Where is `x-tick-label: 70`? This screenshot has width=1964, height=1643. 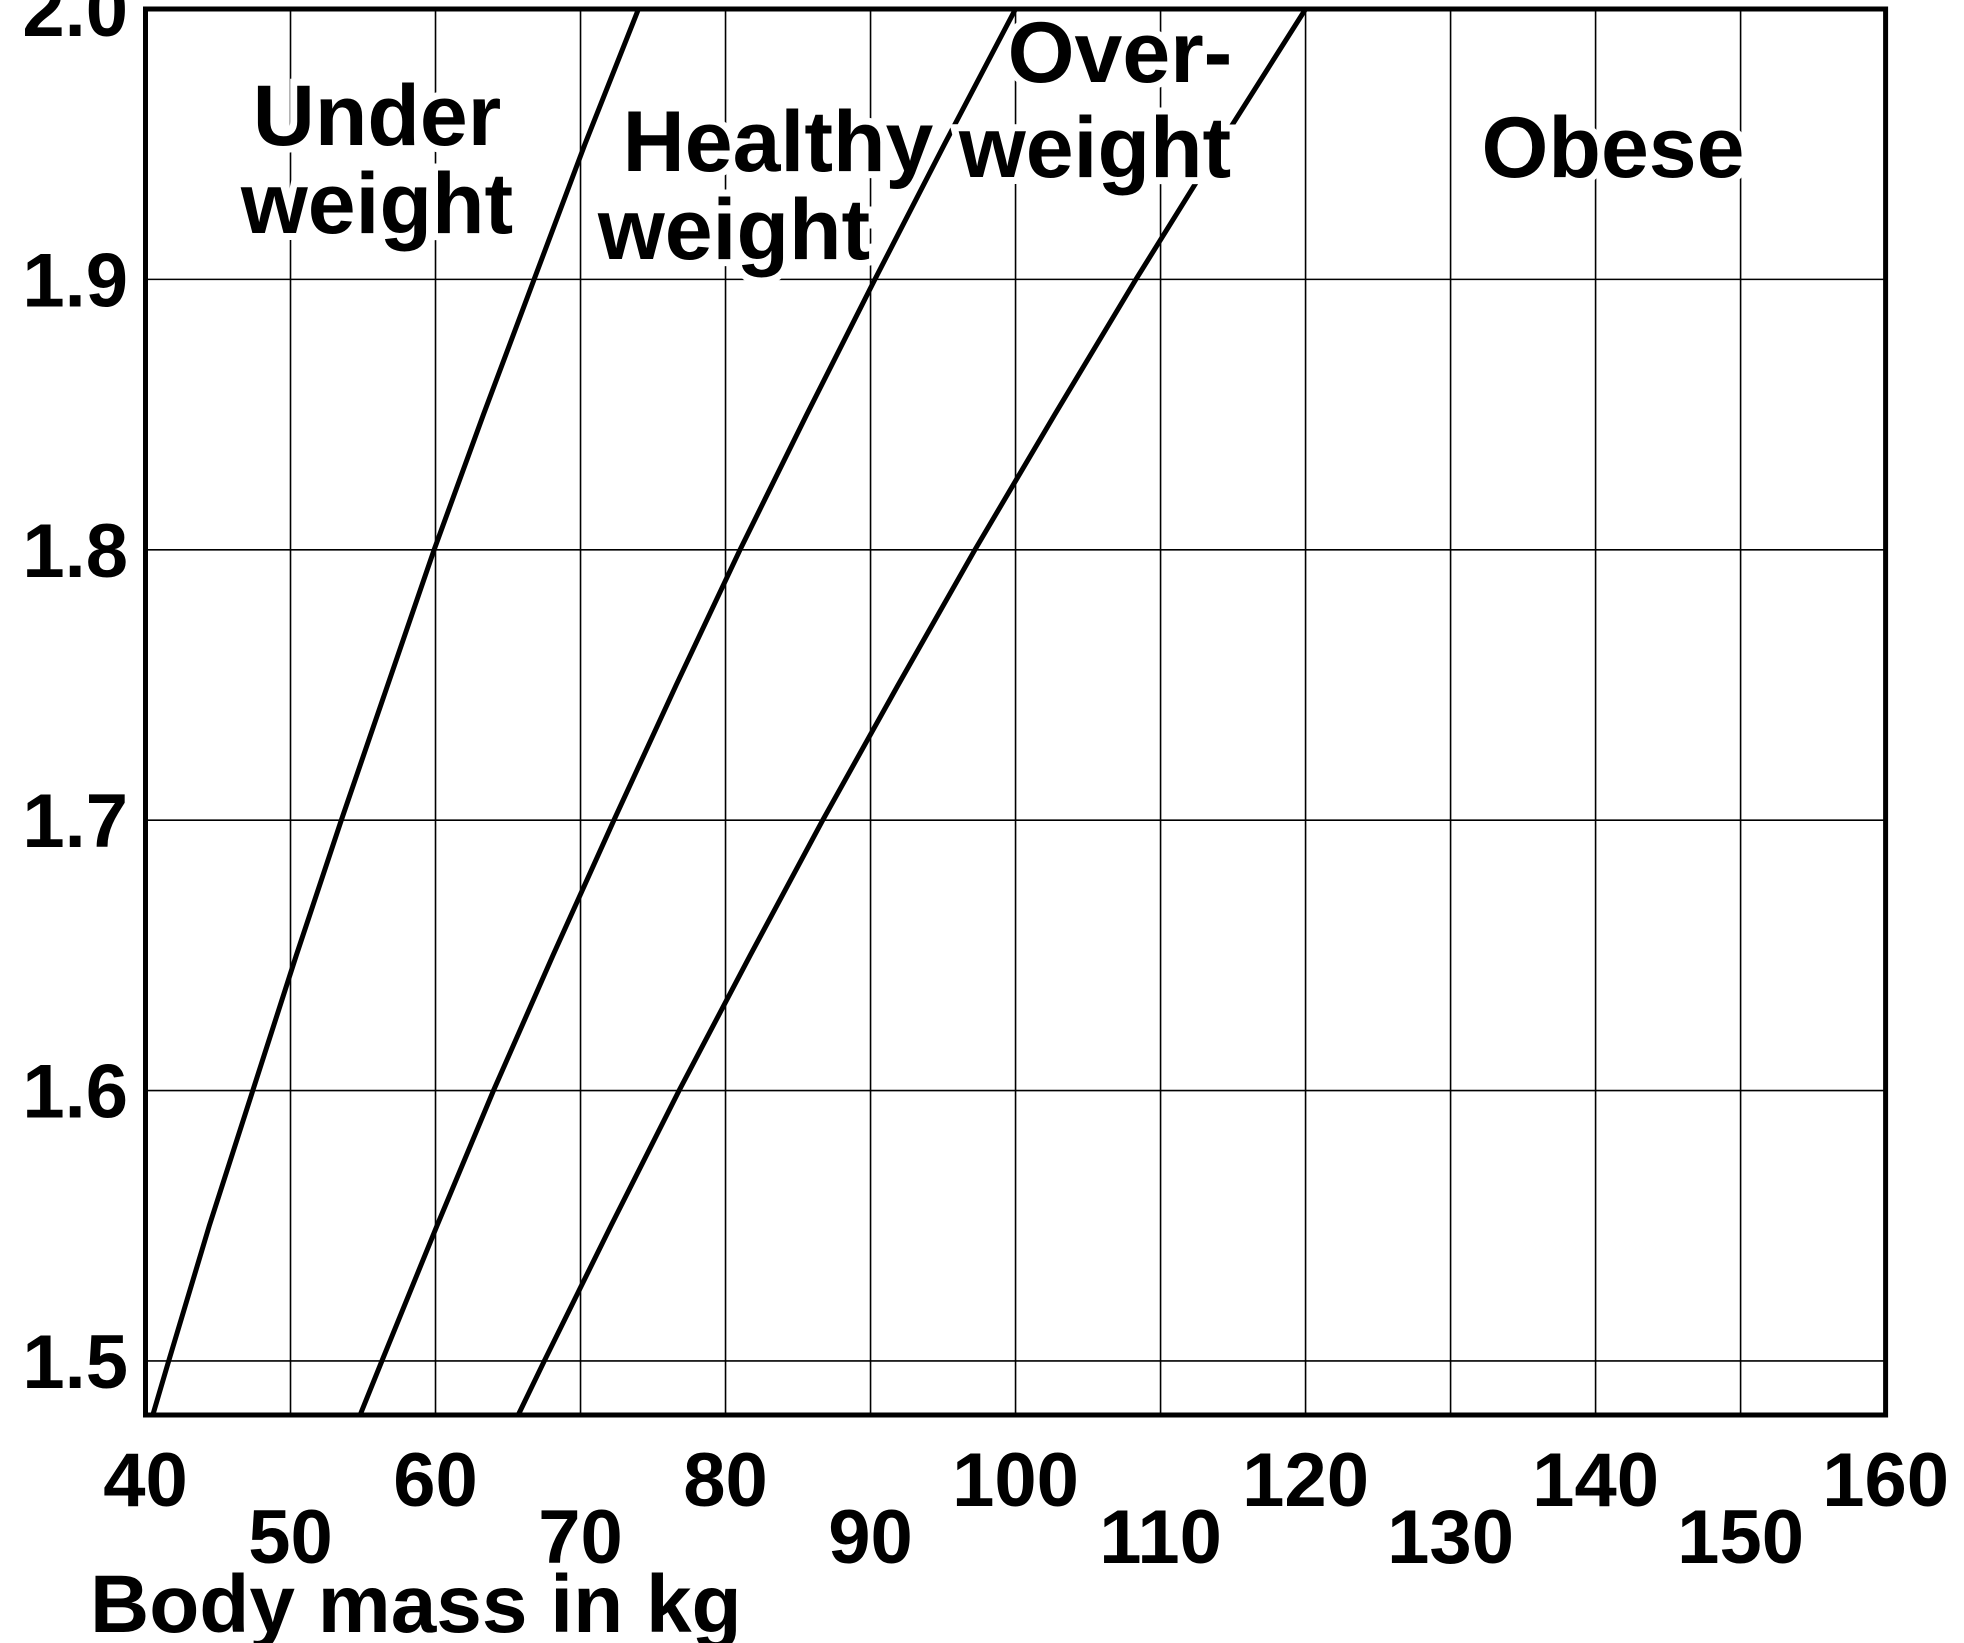
x-tick-label: 70 is located at coordinates (580, 1537).